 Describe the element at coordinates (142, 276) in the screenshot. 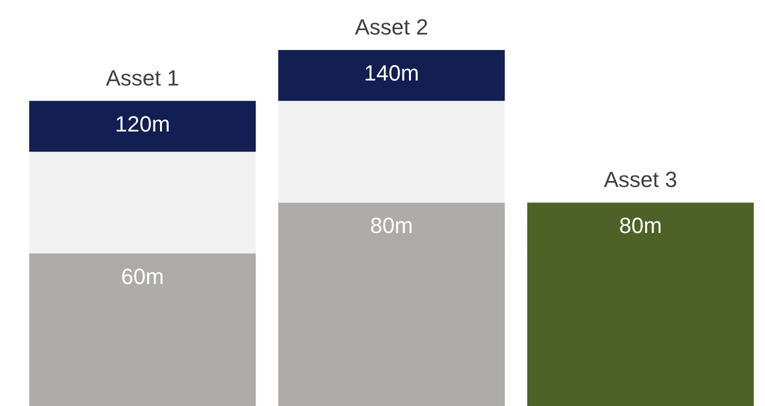

I see `data-label: 60m` at that location.